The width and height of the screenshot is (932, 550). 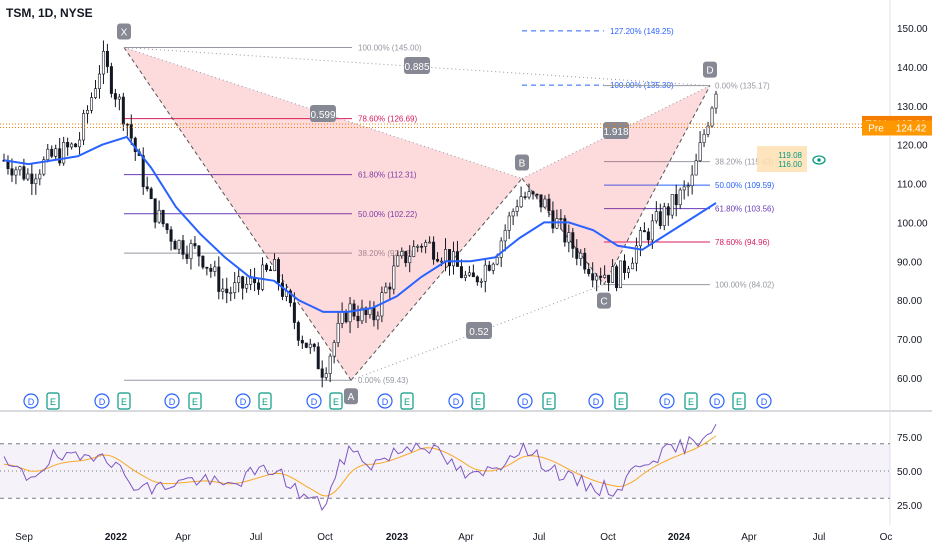 I want to click on y-tick-label: 70.00, so click(x=909, y=340).